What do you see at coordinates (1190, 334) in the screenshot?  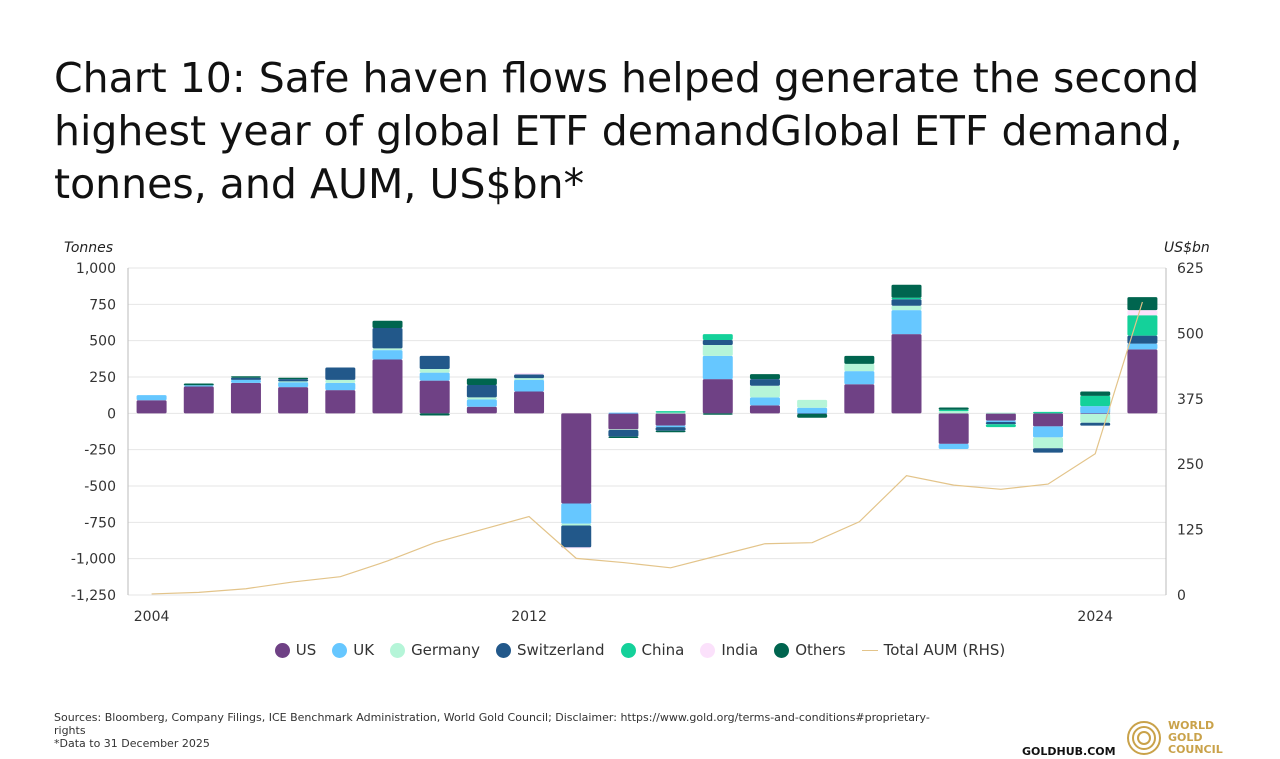 I see `y2-tick-label: 500` at bounding box center [1190, 334].